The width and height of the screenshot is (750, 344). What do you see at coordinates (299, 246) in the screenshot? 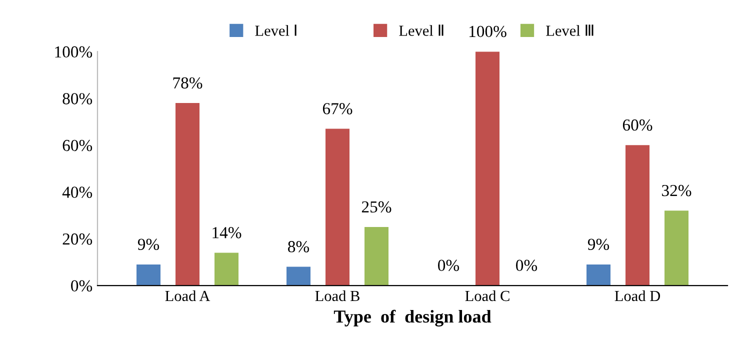
I see `text: 8%` at bounding box center [299, 246].